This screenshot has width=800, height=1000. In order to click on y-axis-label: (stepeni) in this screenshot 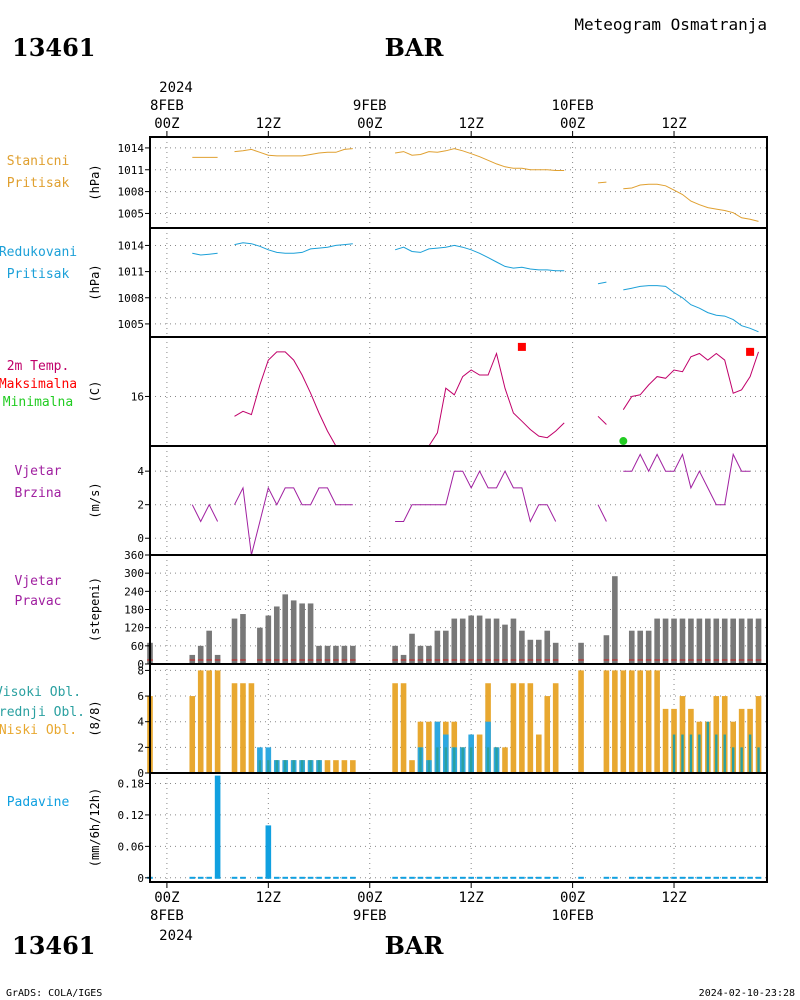, I will do `click(95, 609)`.